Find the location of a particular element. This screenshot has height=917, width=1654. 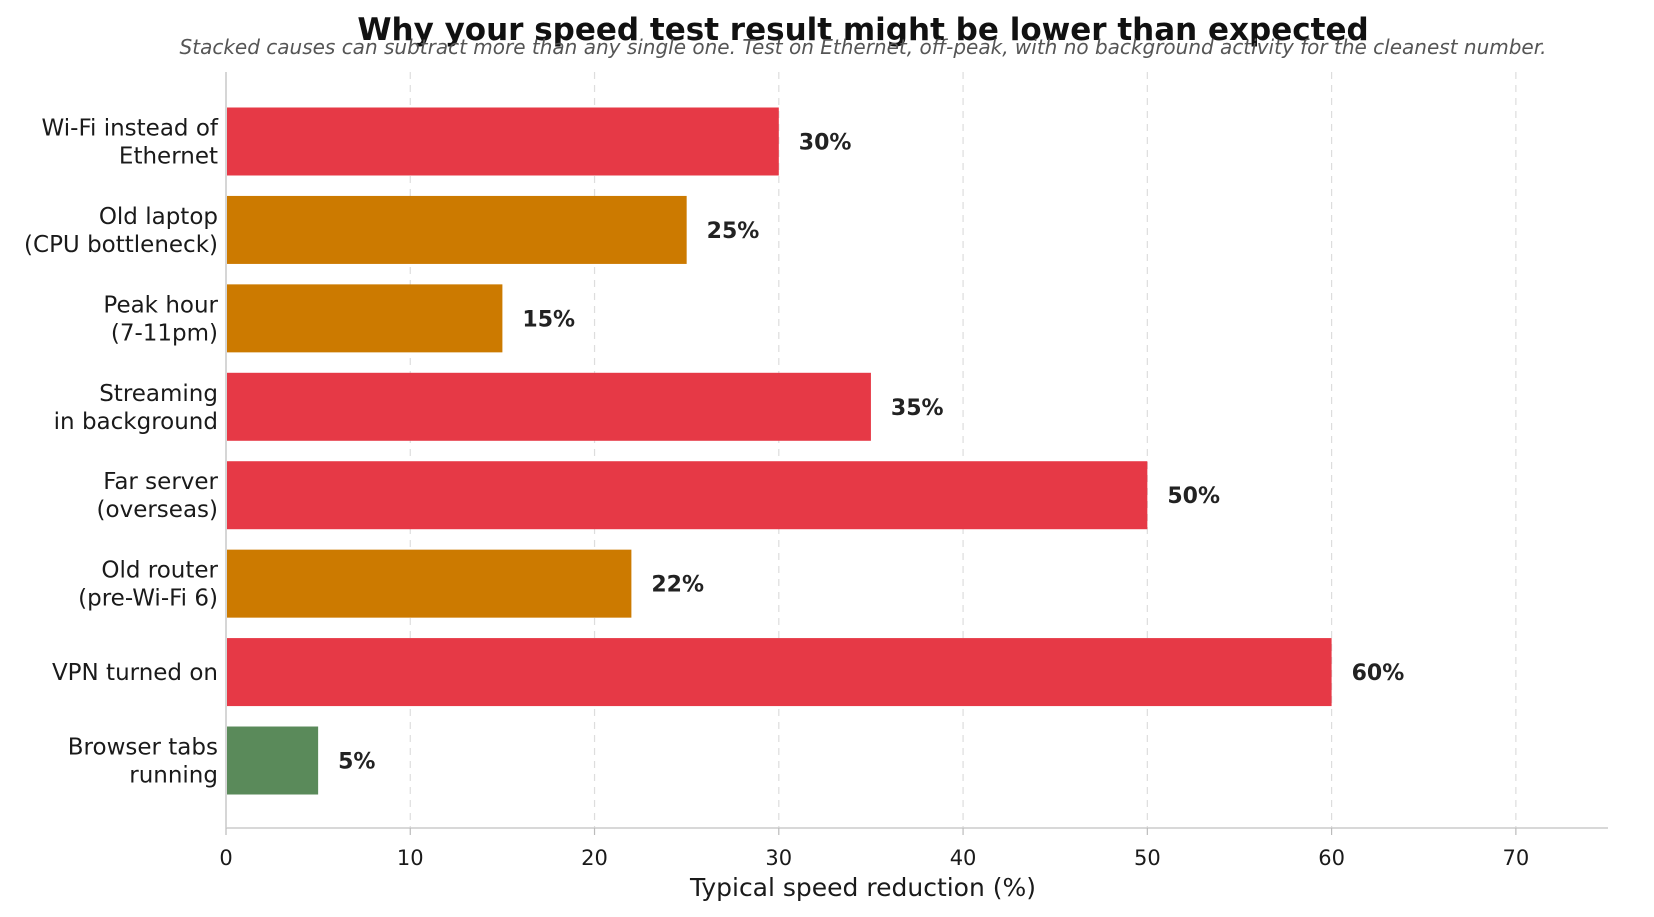

category-label-line: VPN turned on is located at coordinates (135, 673).